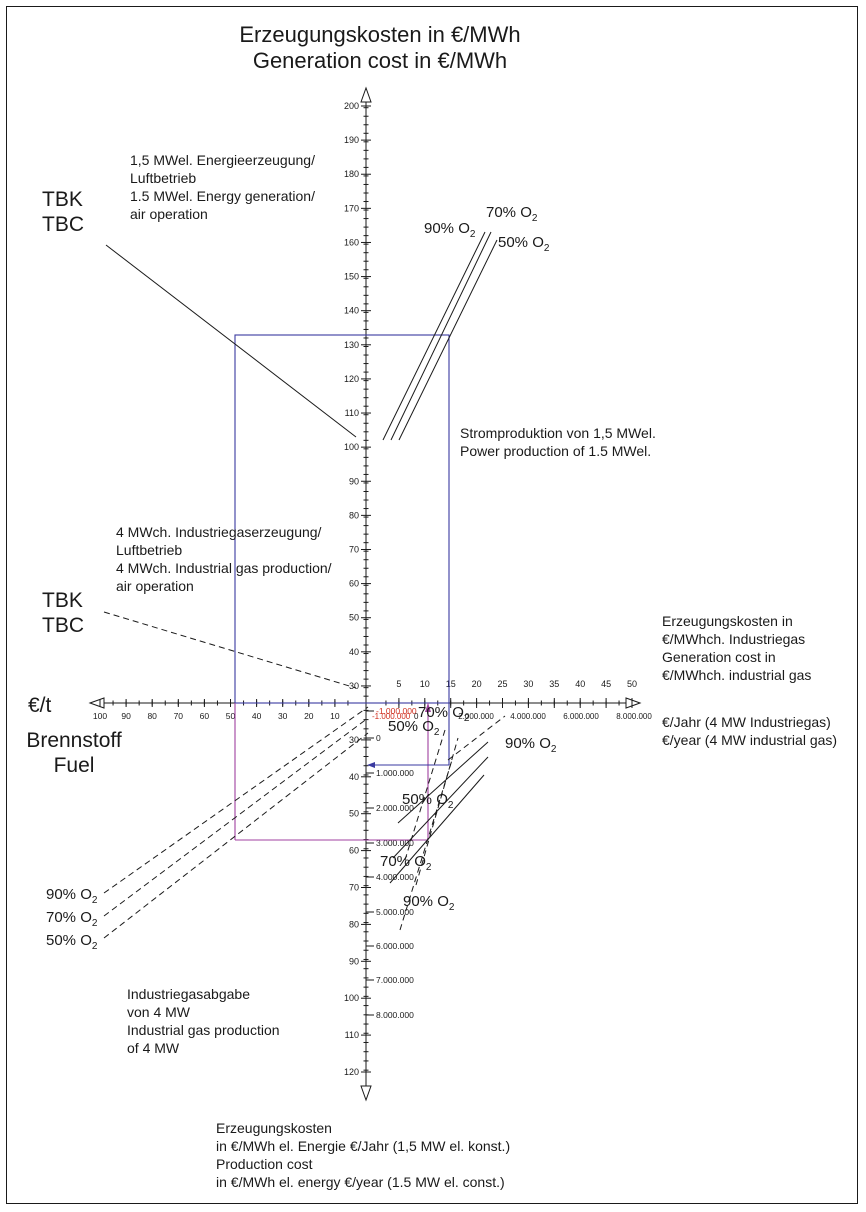 This screenshot has width=866, height=1212. What do you see at coordinates (428, 707) in the screenshot?
I see `arrow-up-icon` at bounding box center [428, 707].